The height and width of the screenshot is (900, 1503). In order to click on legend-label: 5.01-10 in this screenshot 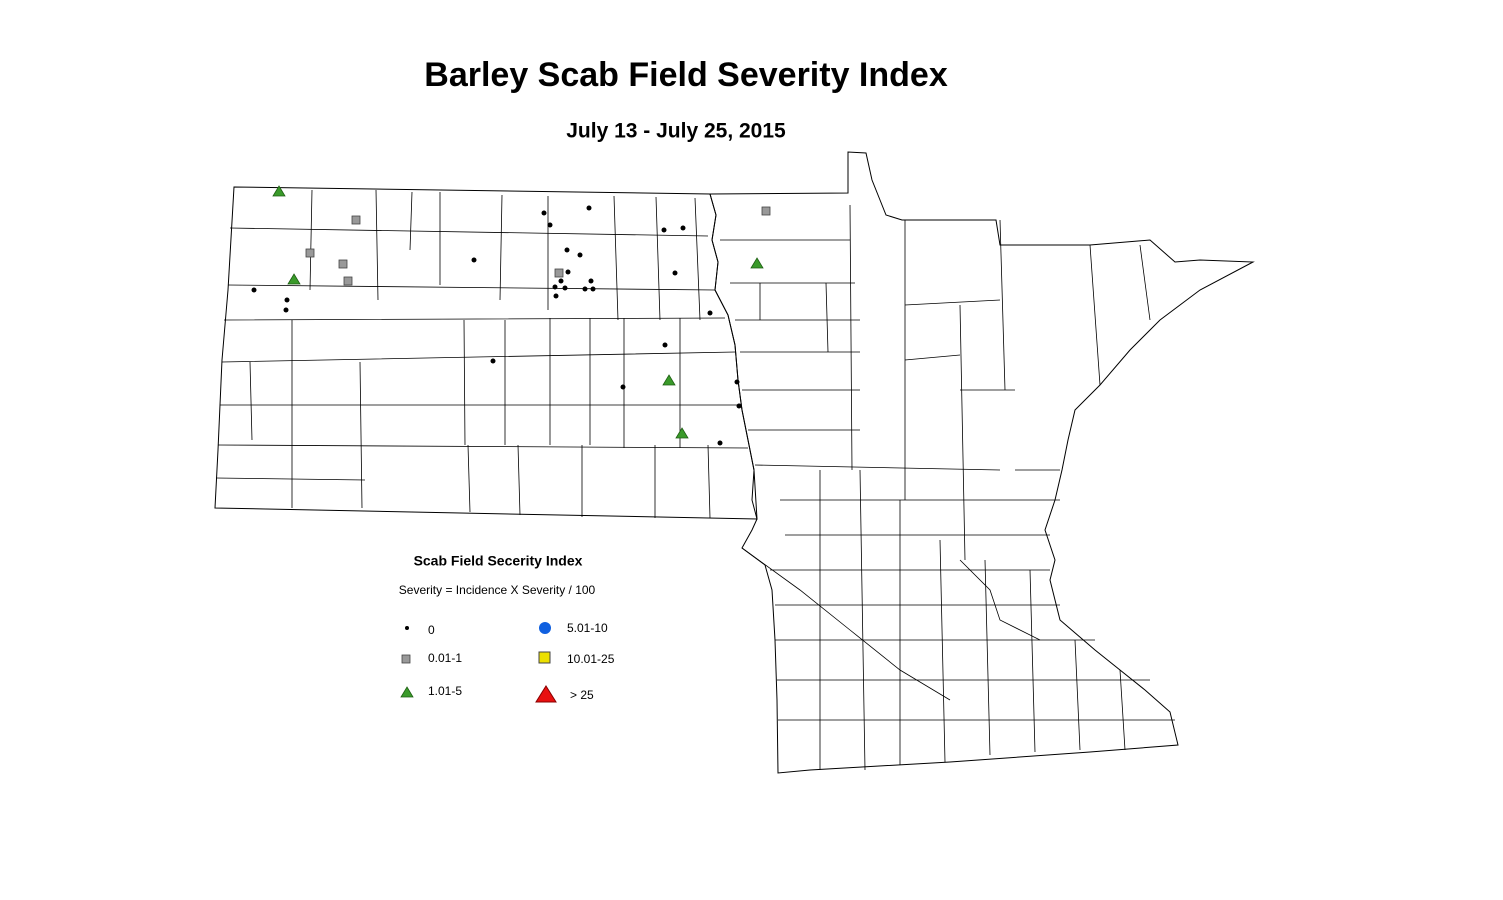, I will do `click(587, 628)`.